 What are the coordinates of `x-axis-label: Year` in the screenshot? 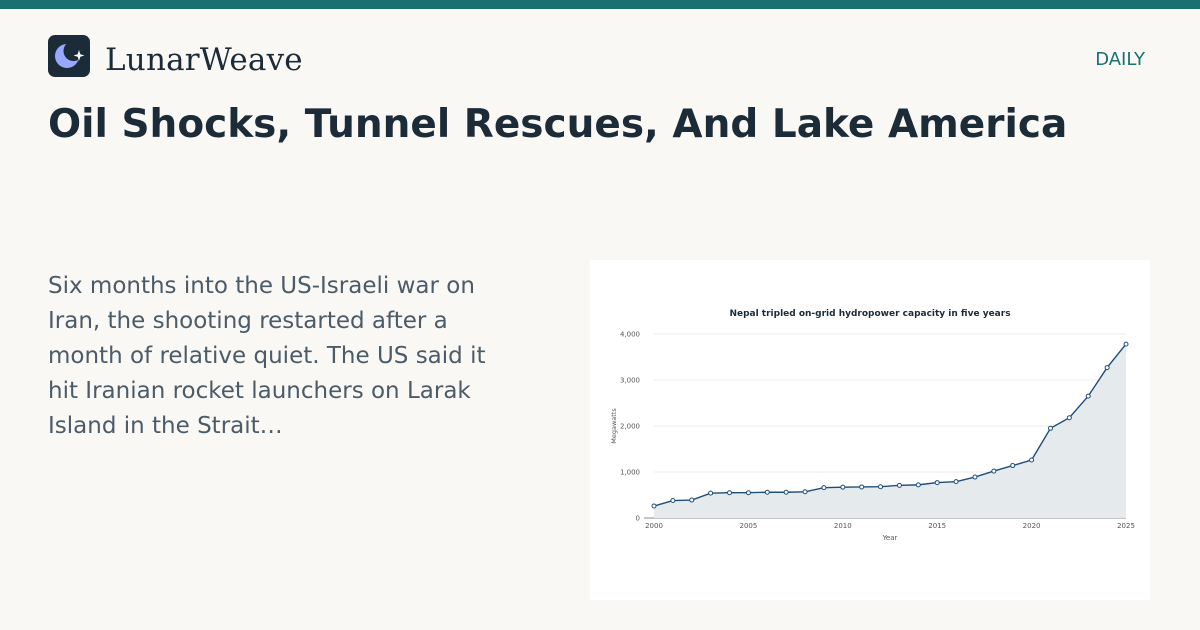 It's located at (890, 538).